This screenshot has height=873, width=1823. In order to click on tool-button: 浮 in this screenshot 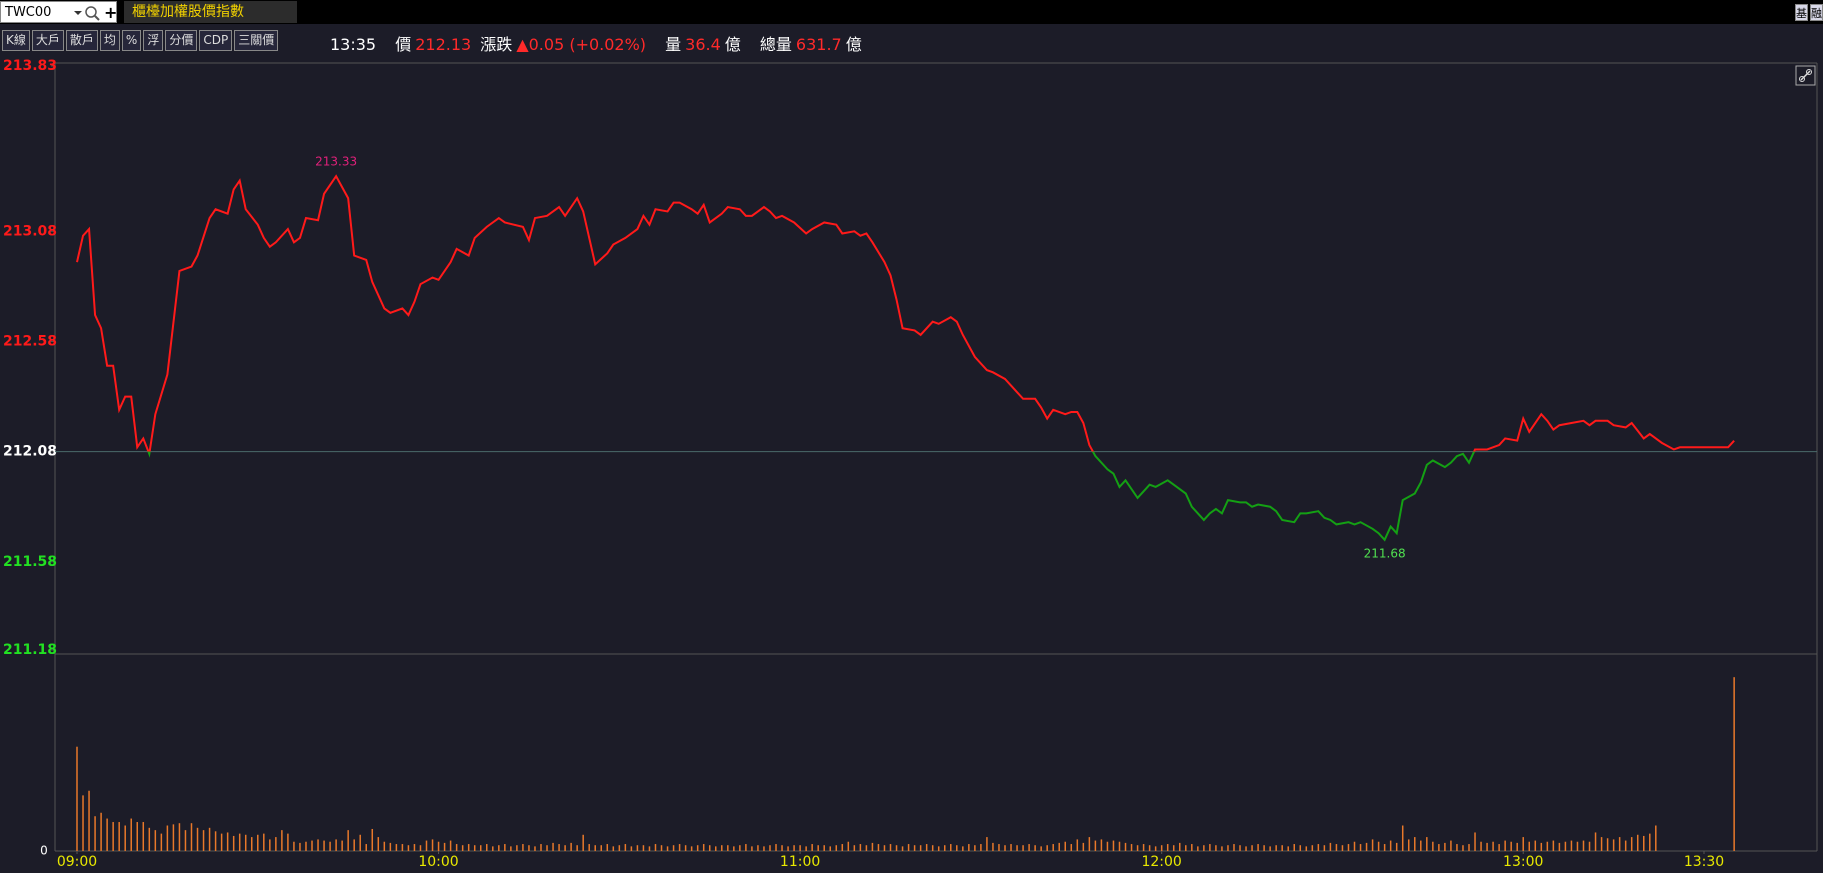, I will do `click(153, 40)`.